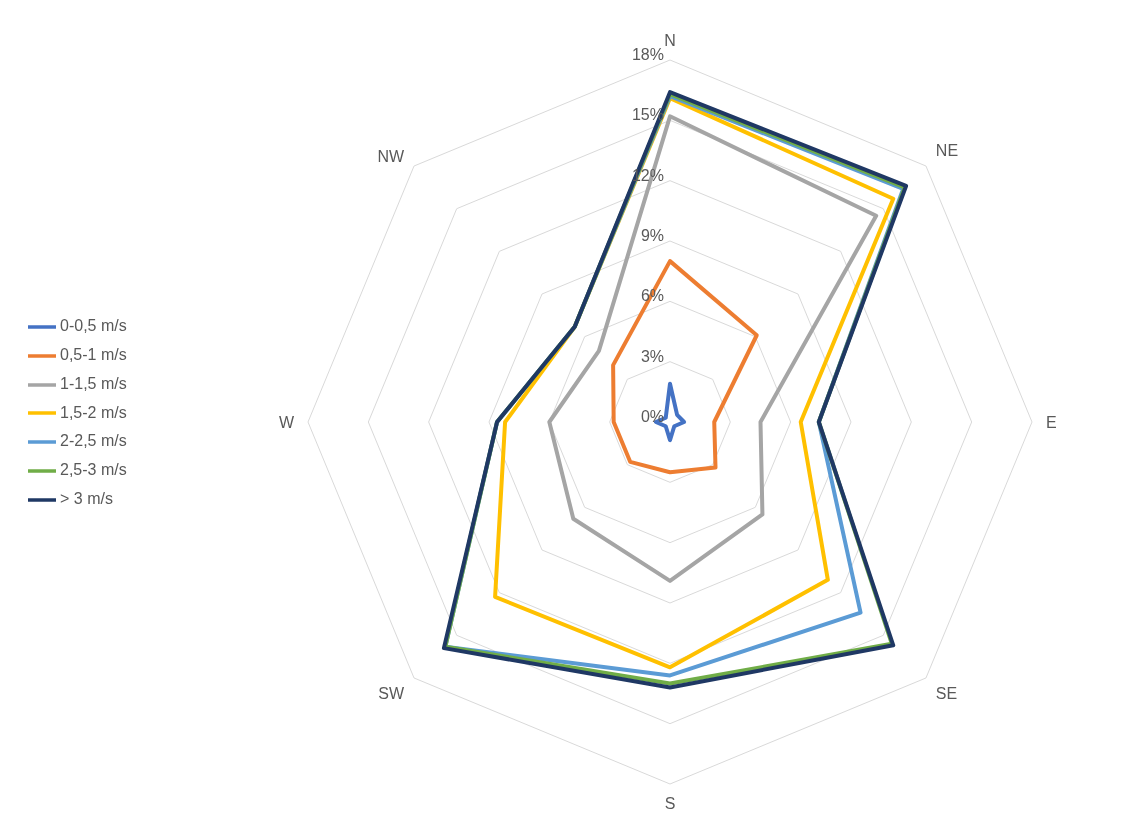 Image resolution: width=1140 pixels, height=830 pixels. What do you see at coordinates (652, 356) in the screenshot?
I see `y-tick-label: 3%` at bounding box center [652, 356].